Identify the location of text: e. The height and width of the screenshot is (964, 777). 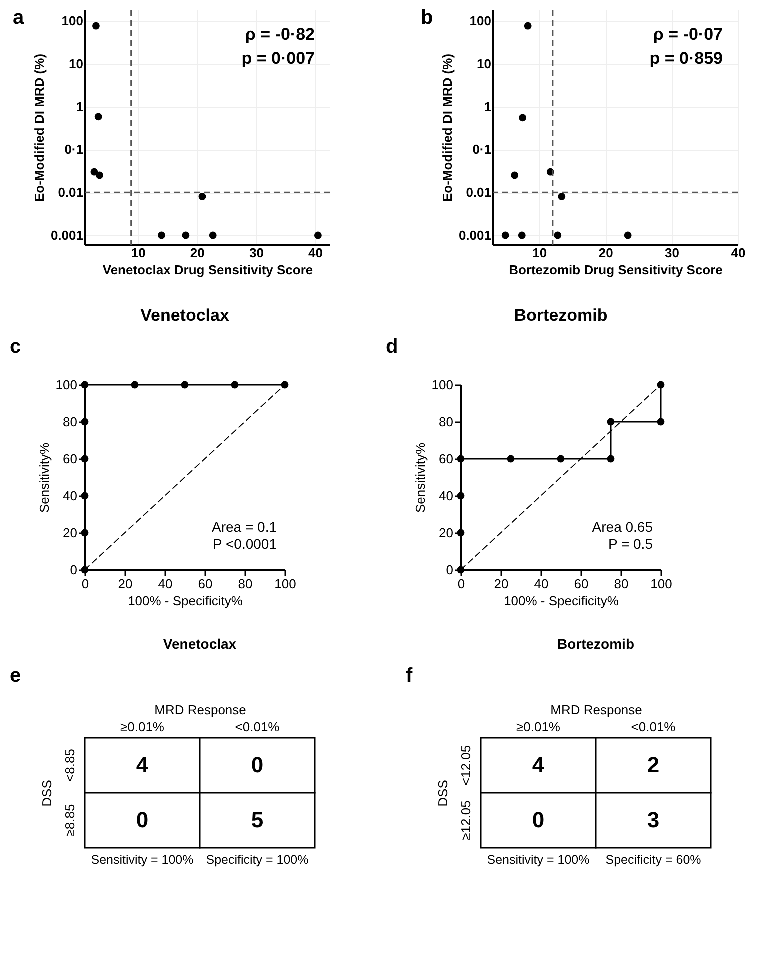
(16, 676).